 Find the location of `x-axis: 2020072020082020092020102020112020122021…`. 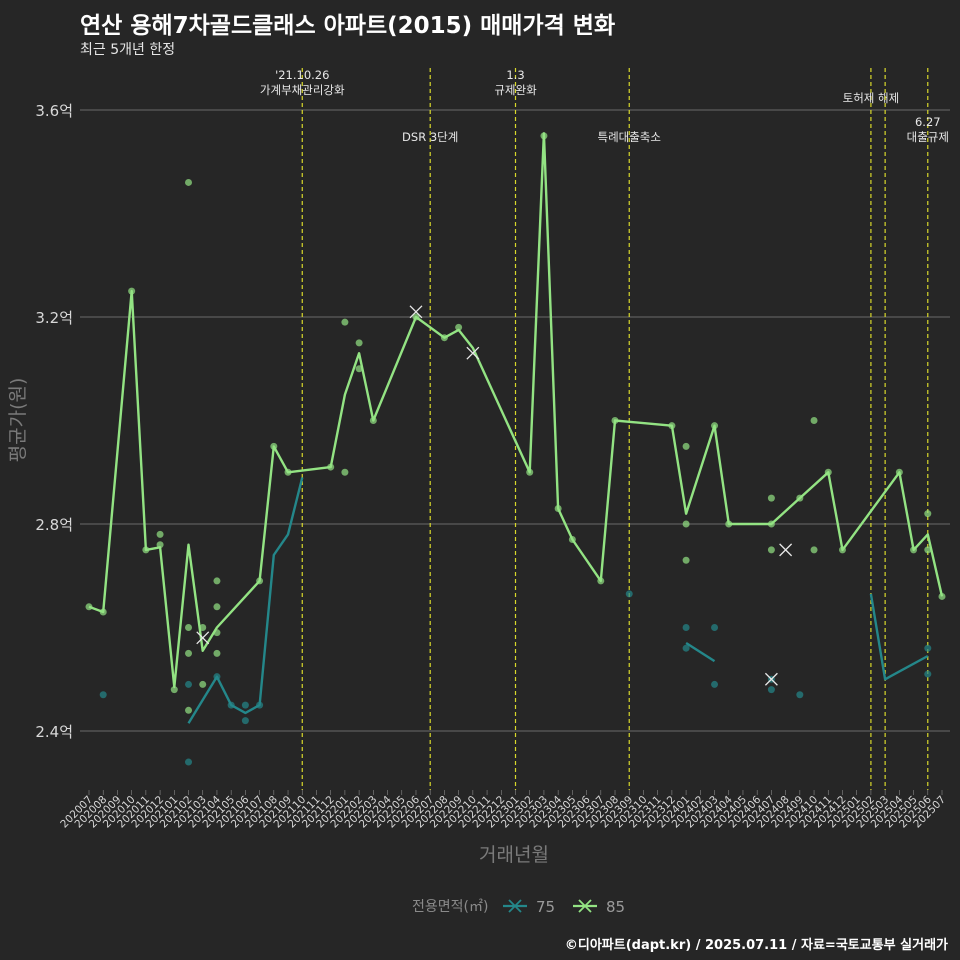

x-axis: 2020072020082020092020102020112020122021… is located at coordinates (503, 810).